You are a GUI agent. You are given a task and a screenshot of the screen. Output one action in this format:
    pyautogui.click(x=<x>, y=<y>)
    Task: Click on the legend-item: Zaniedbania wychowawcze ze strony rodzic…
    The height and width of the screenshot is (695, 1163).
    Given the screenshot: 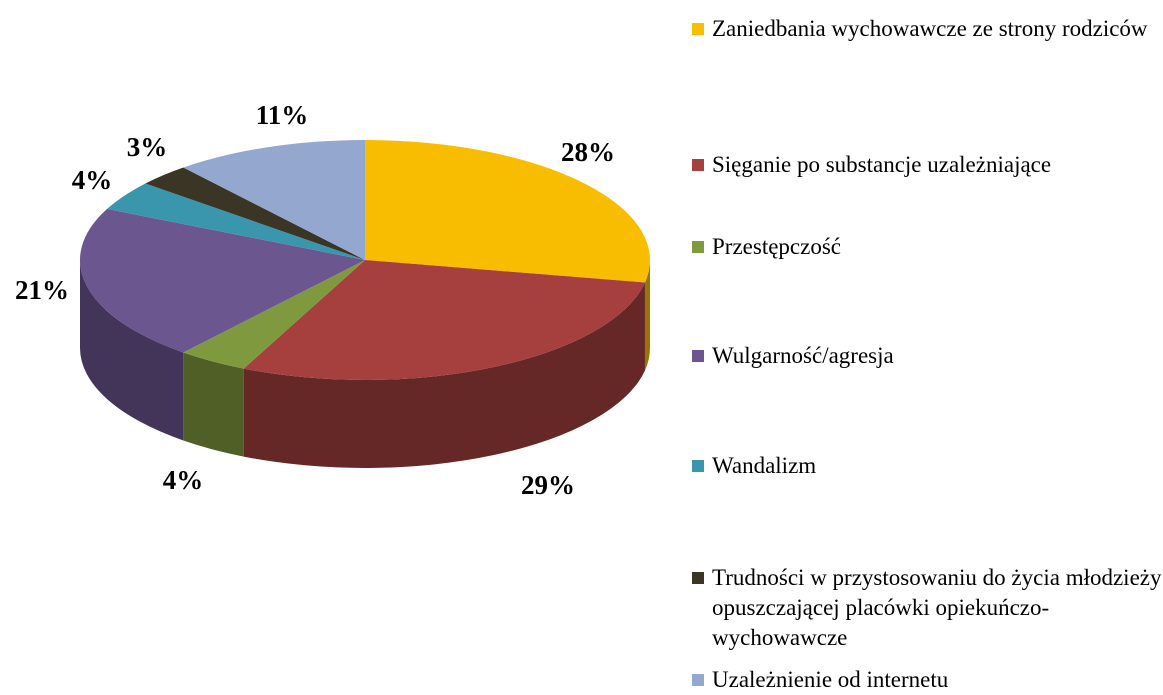 What is the action you would take?
    pyautogui.click(x=927, y=29)
    